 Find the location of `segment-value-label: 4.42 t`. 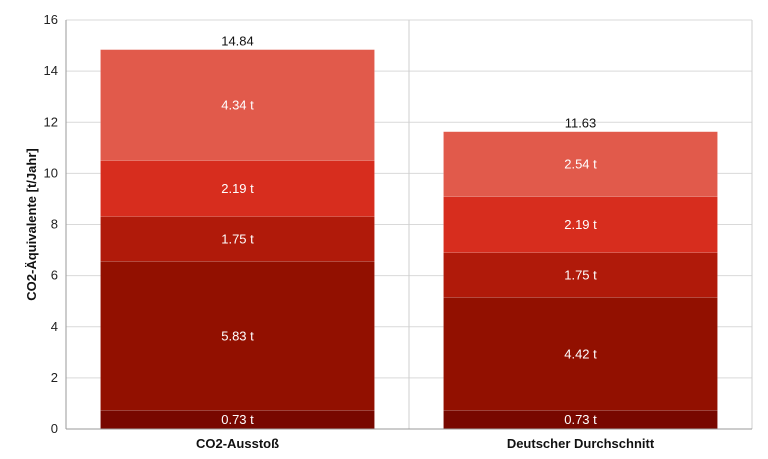

segment-value-label: 4.42 t is located at coordinates (580, 353).